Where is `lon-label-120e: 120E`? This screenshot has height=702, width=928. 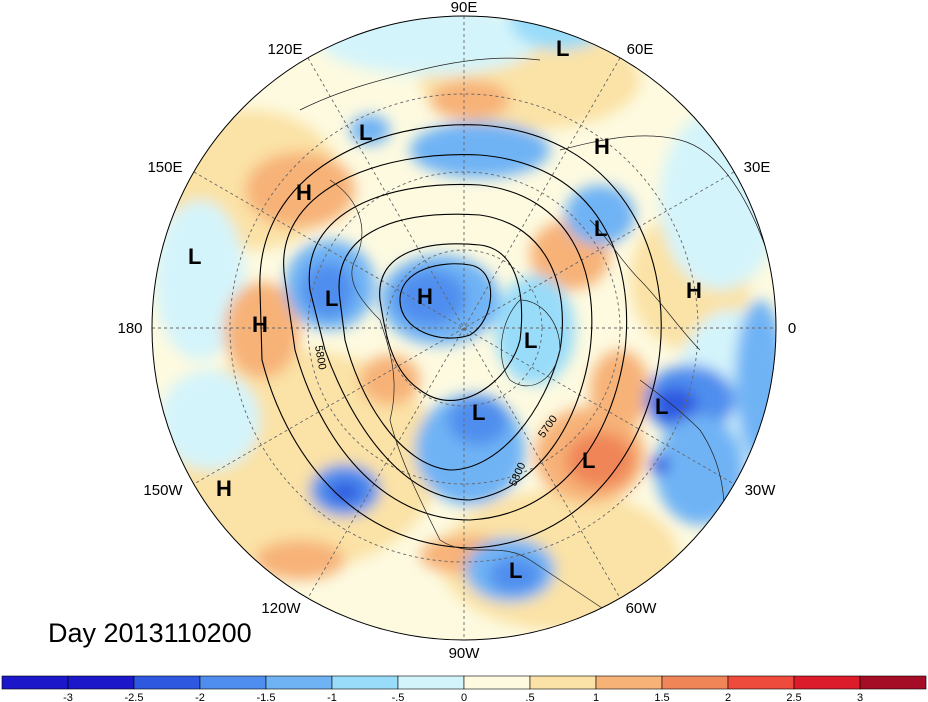
lon-label-120e: 120E is located at coordinates (284, 49).